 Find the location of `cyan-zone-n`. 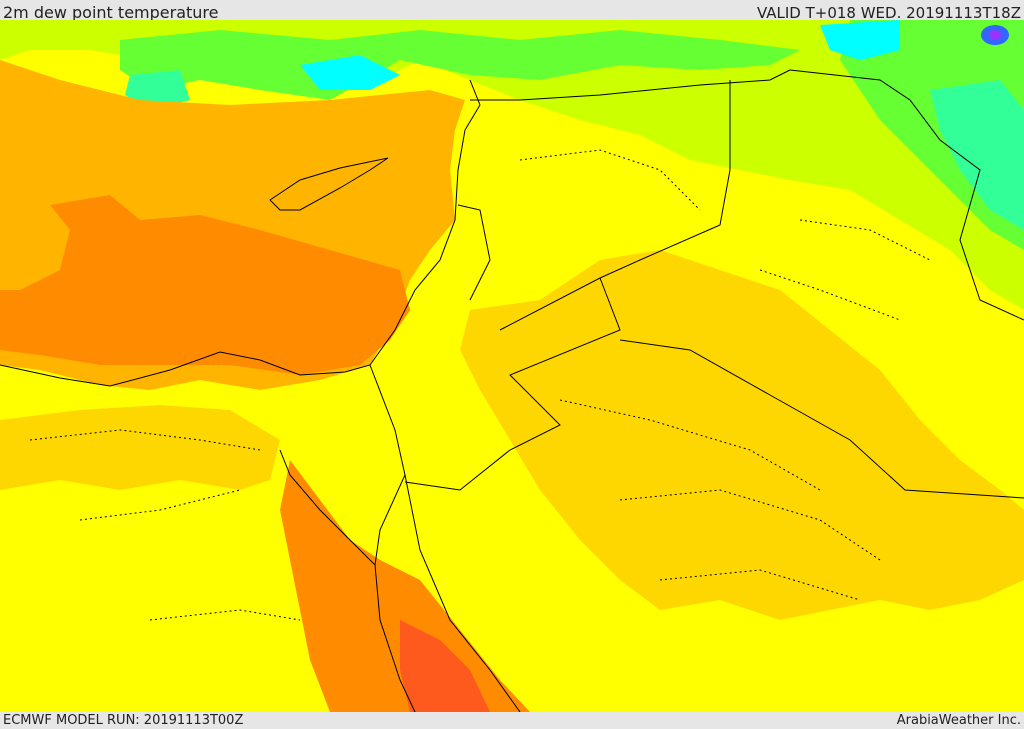

cyan-zone-n is located at coordinates (350, 72).